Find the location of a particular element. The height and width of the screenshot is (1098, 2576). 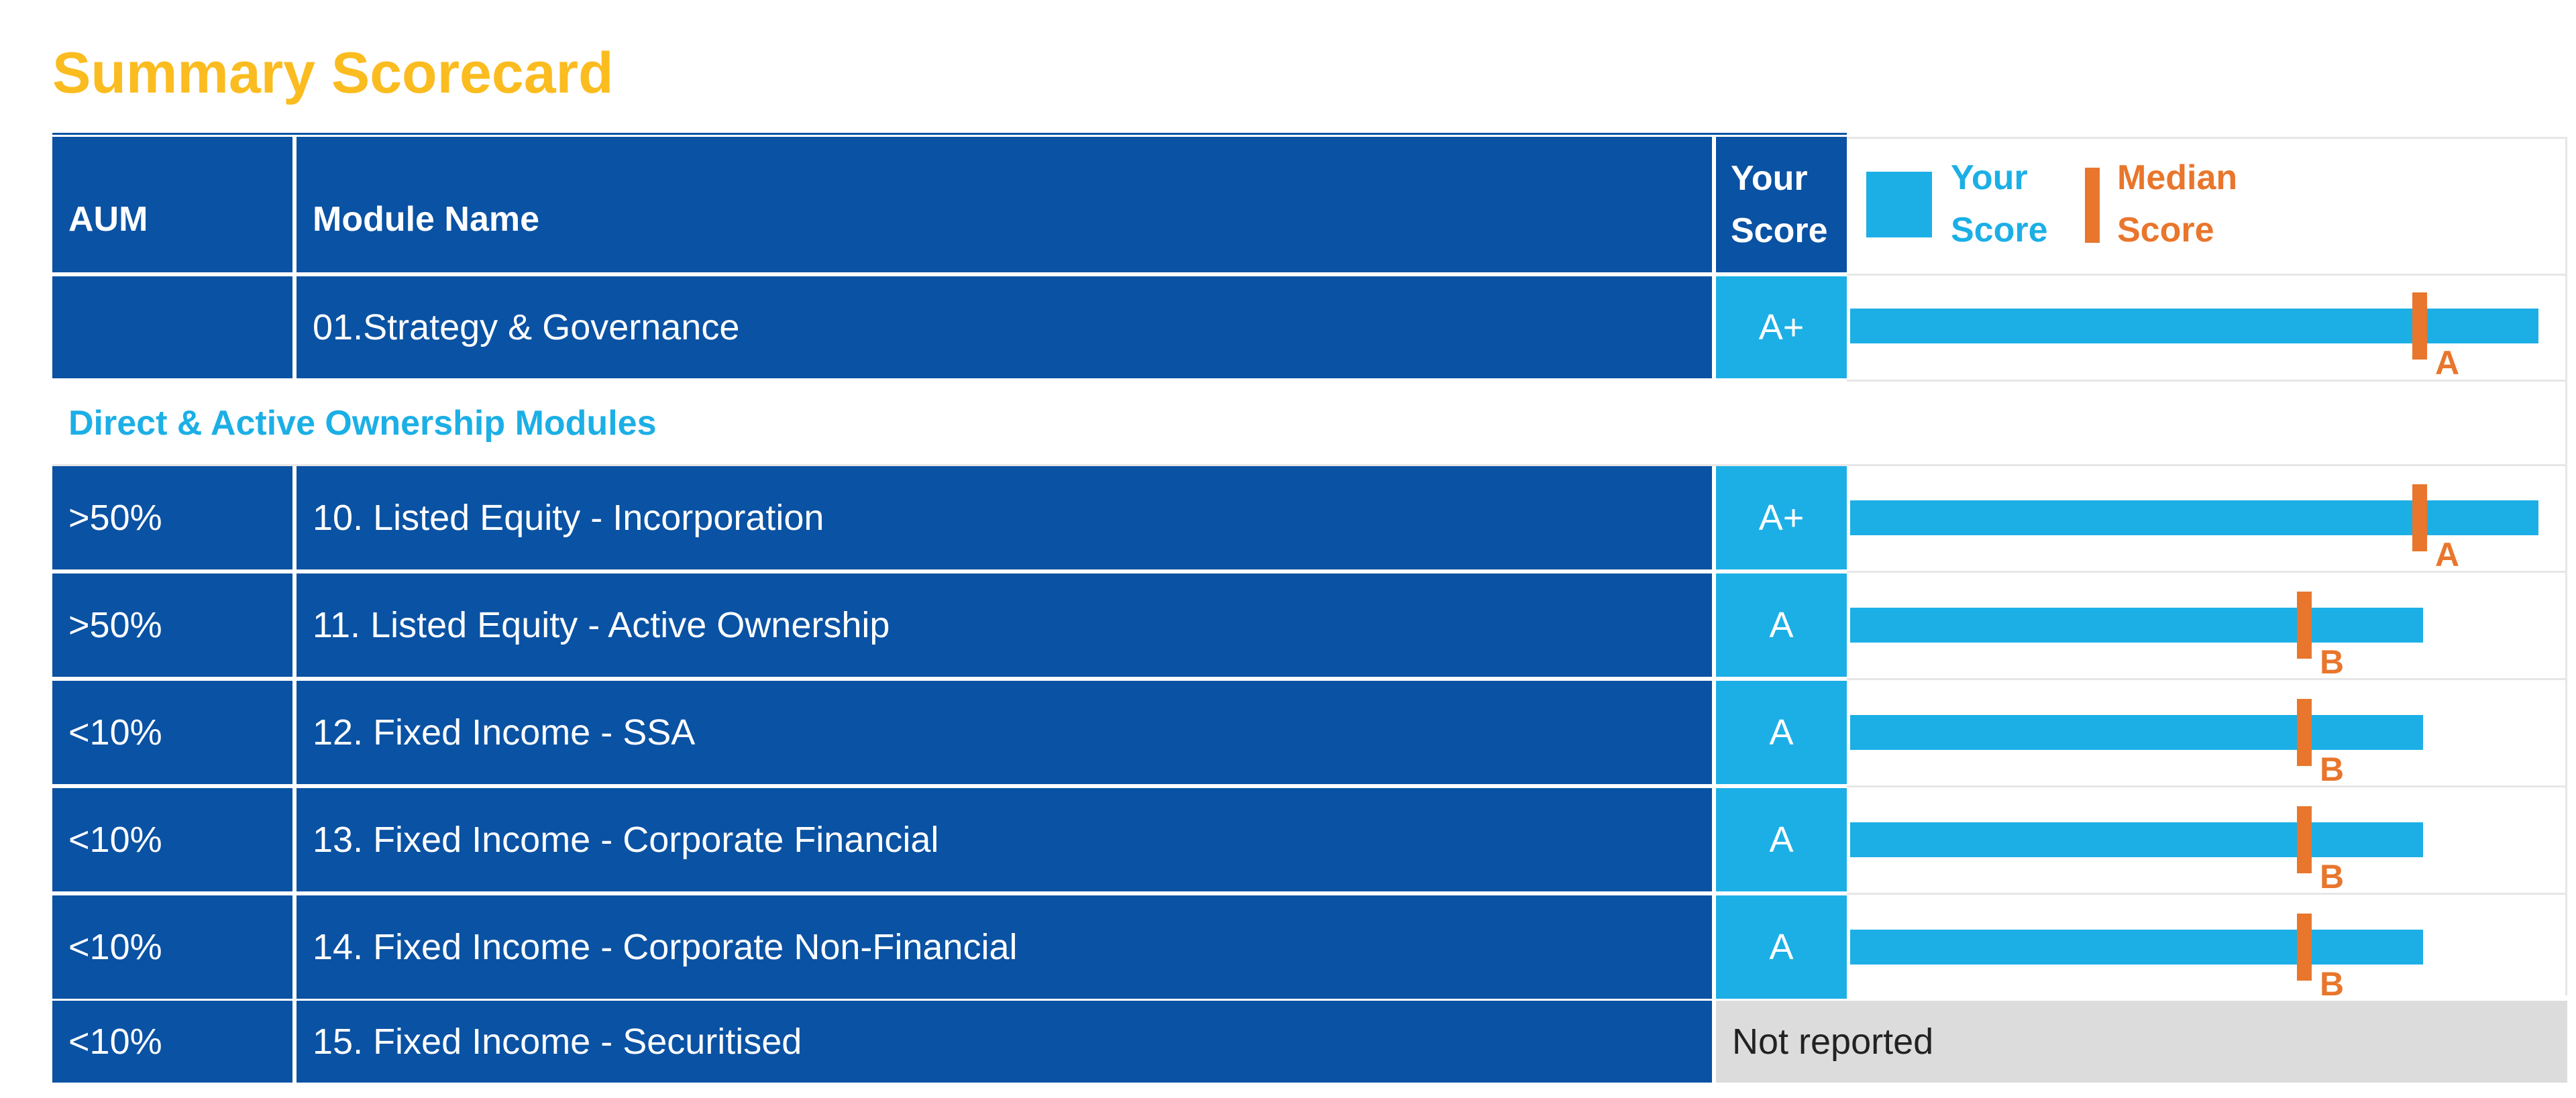

header-your-score-line1: Your is located at coordinates (1769, 178).